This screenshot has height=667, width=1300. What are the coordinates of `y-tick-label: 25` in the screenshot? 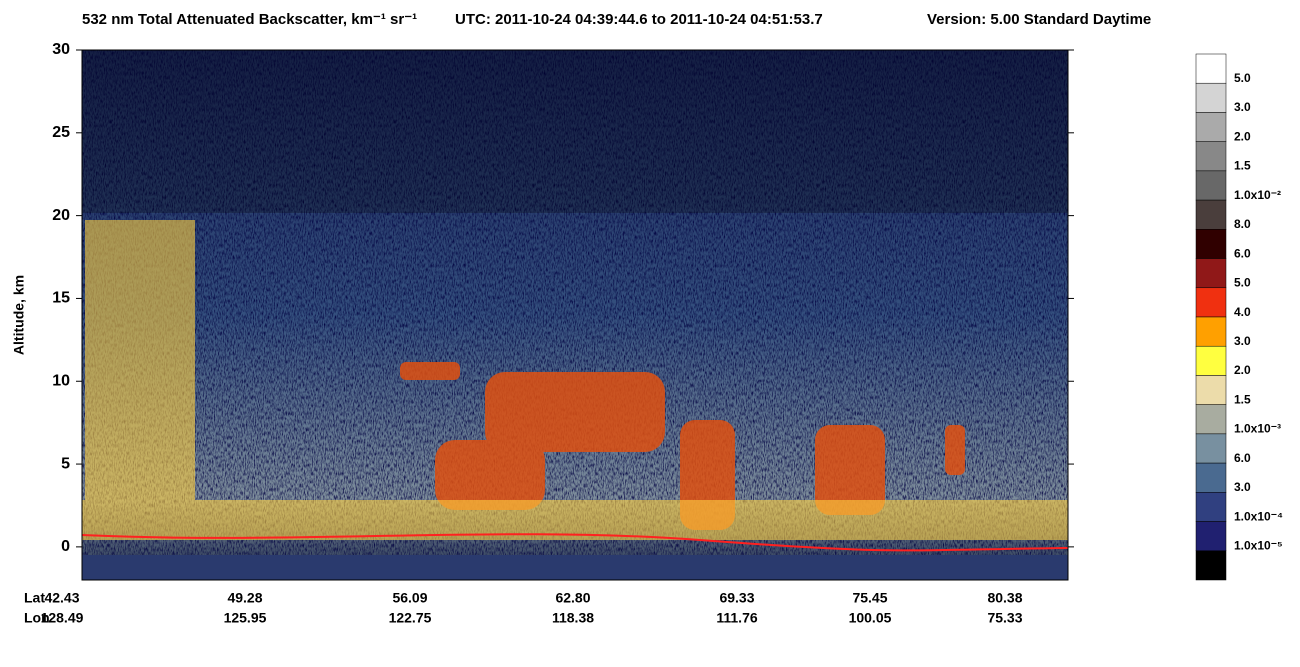 It's located at (61, 132).